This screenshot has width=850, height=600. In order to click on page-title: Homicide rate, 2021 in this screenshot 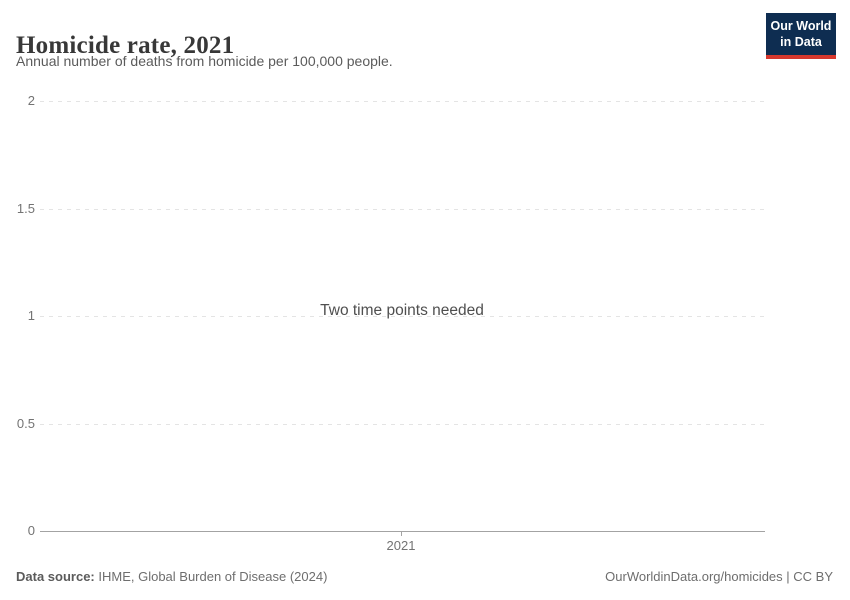, I will do `click(125, 45)`.